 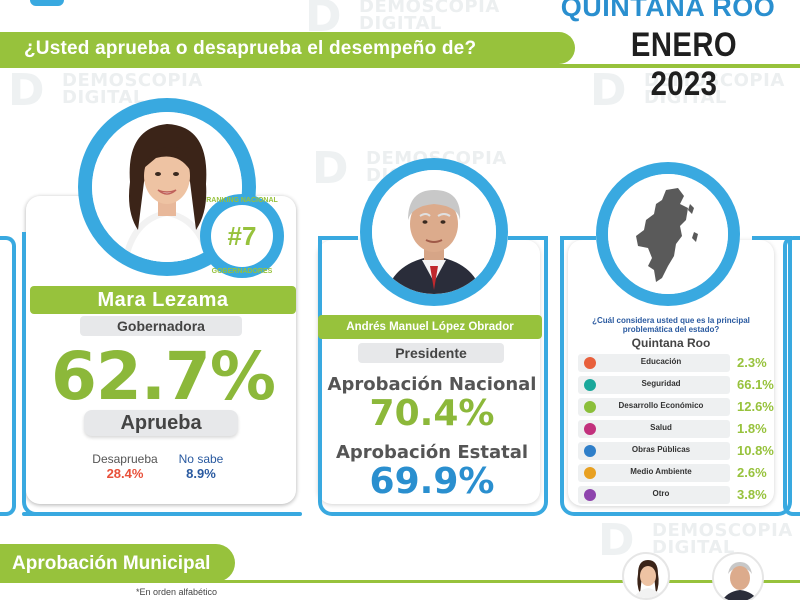 What do you see at coordinates (752, 362) in the screenshot?
I see `issue-value: 2.3%` at bounding box center [752, 362].